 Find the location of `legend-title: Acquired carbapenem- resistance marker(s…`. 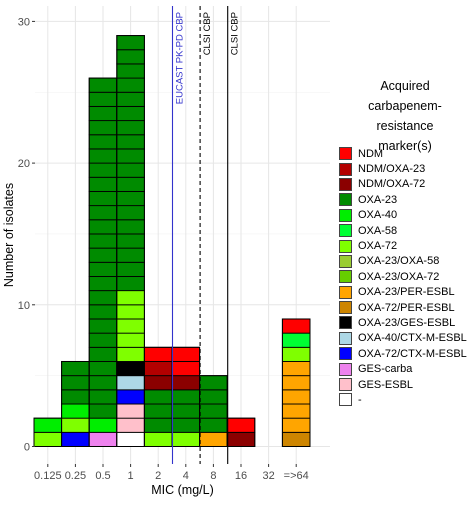

legend-title: Acquired carbapenem- resistance marker(s… is located at coordinates (405, 116).